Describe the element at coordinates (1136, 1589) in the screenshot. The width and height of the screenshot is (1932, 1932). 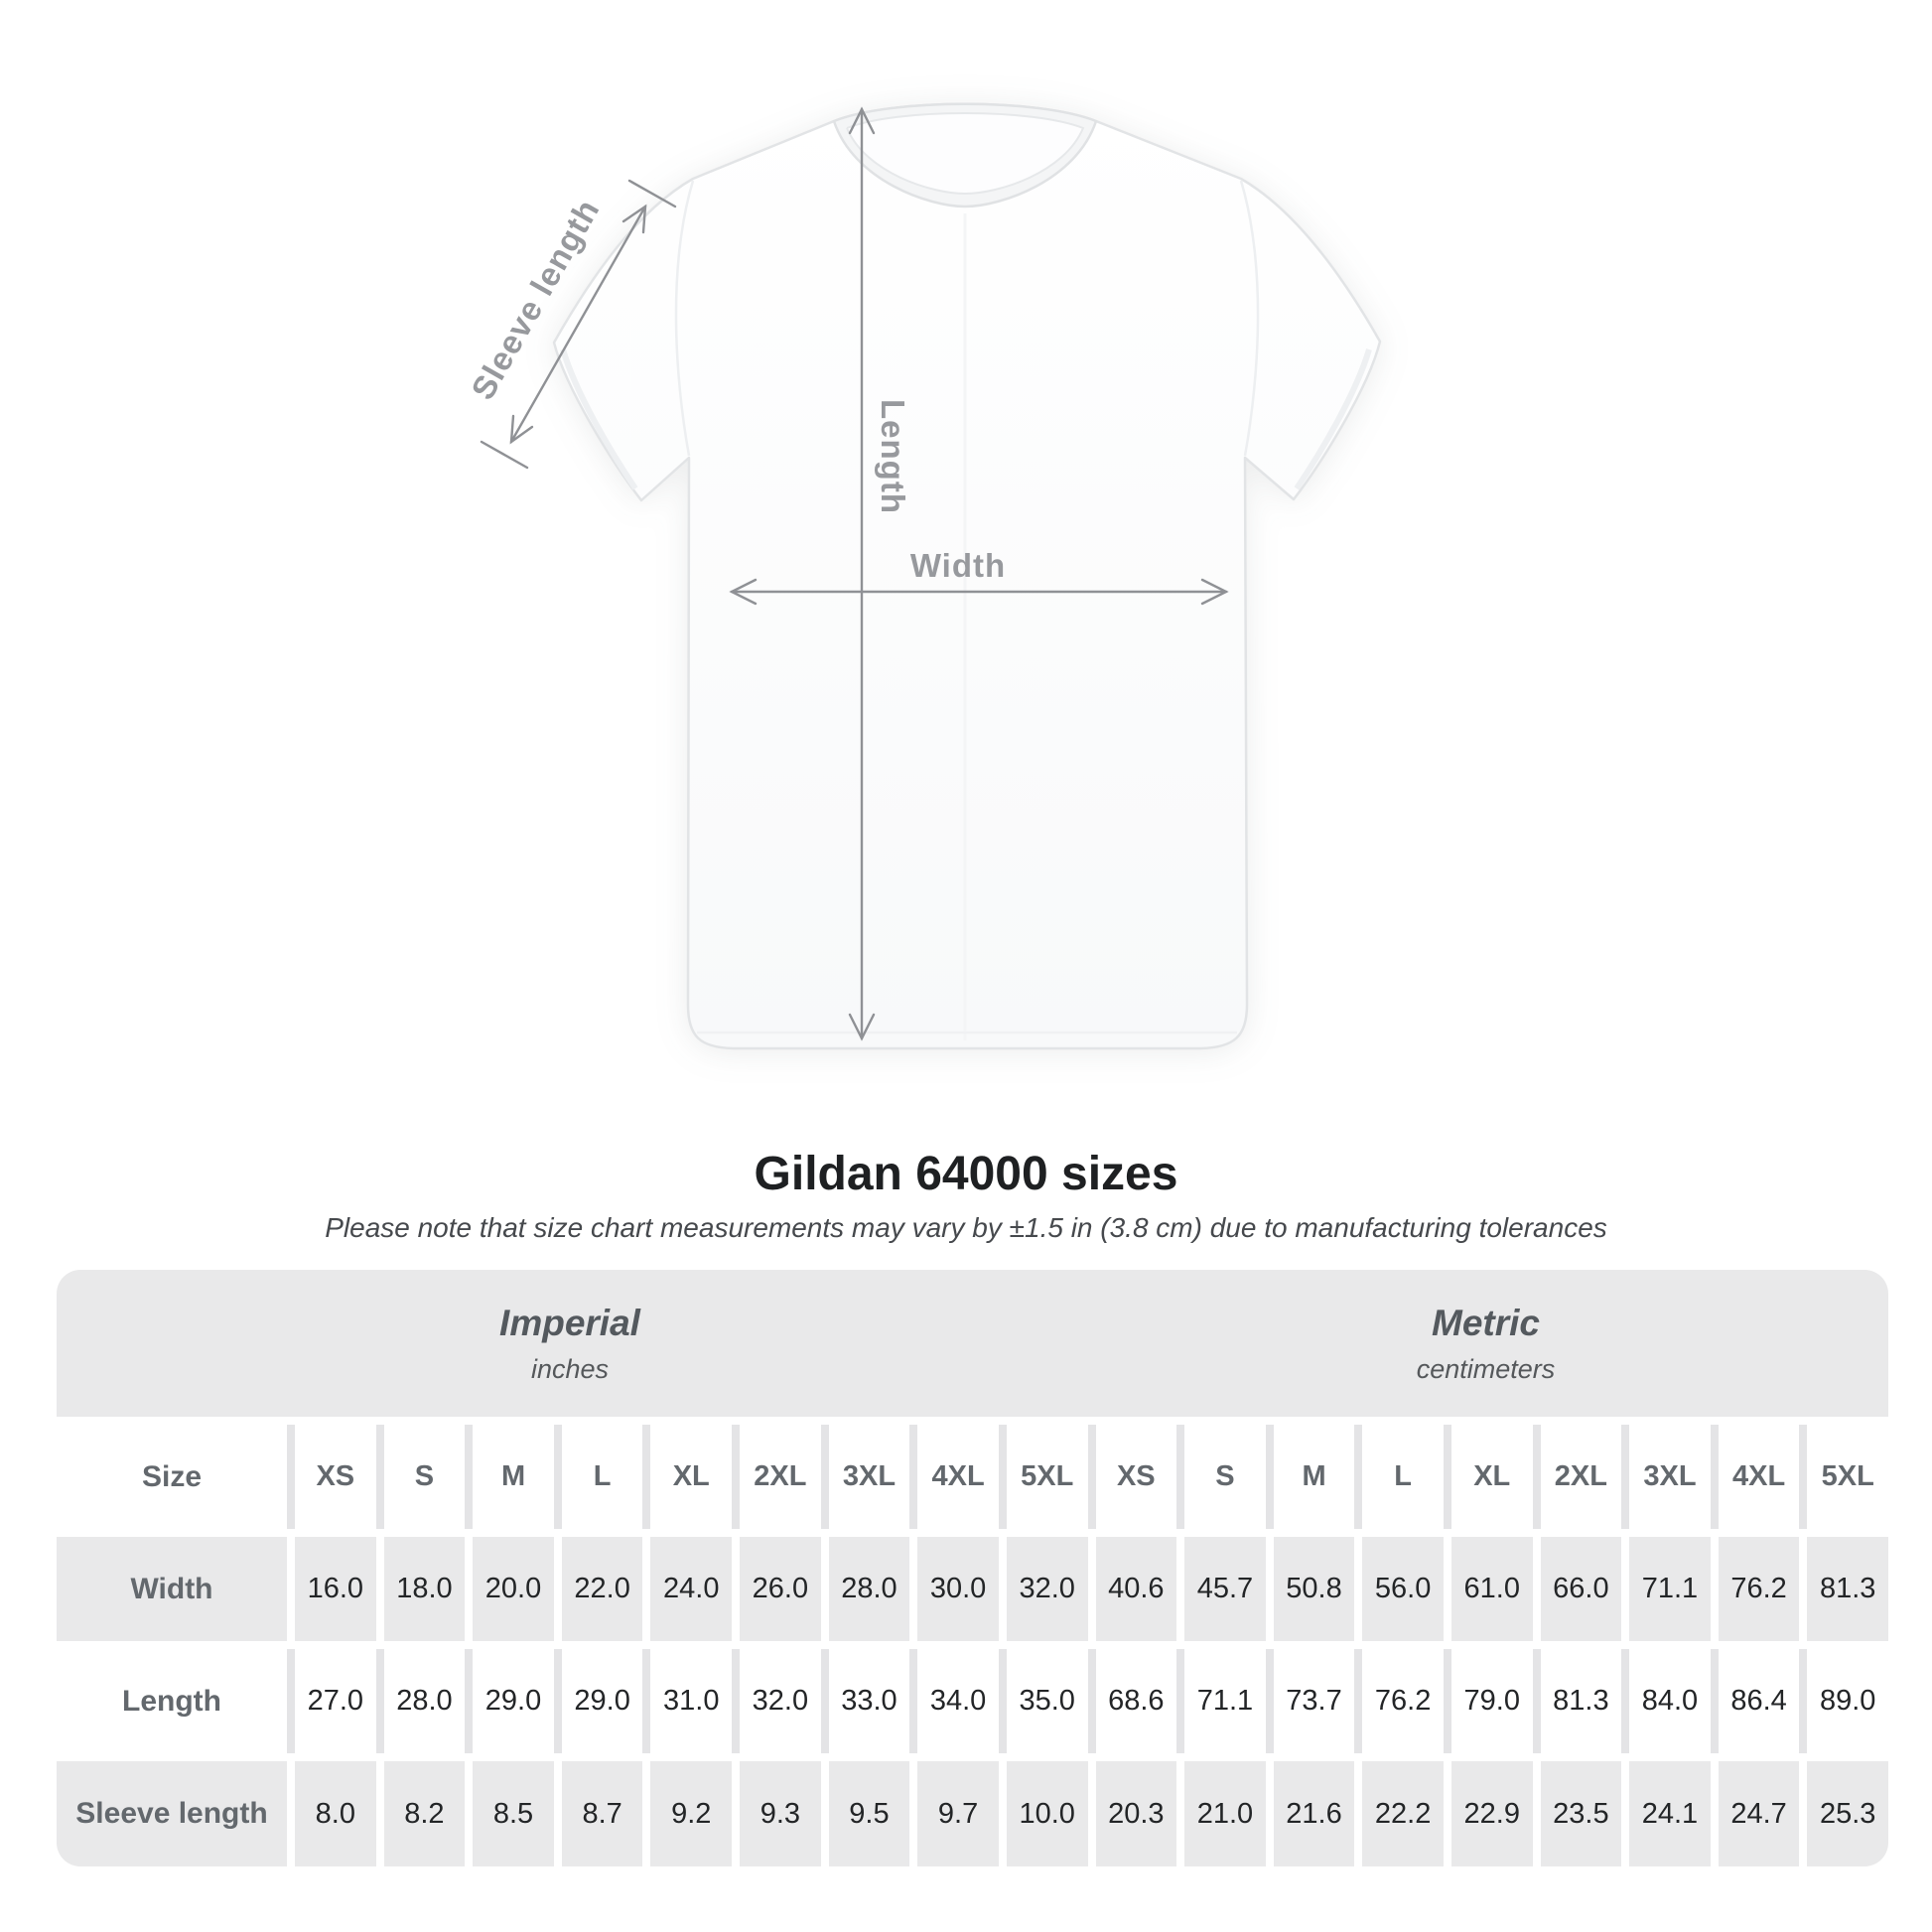
I see `measurement-value-cell: 40.6` at that location.